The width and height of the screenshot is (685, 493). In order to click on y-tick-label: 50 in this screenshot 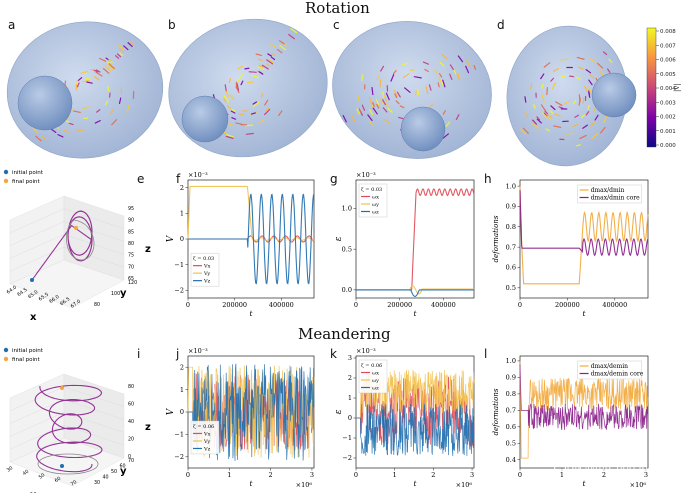, I will do `click(114, 472)`.